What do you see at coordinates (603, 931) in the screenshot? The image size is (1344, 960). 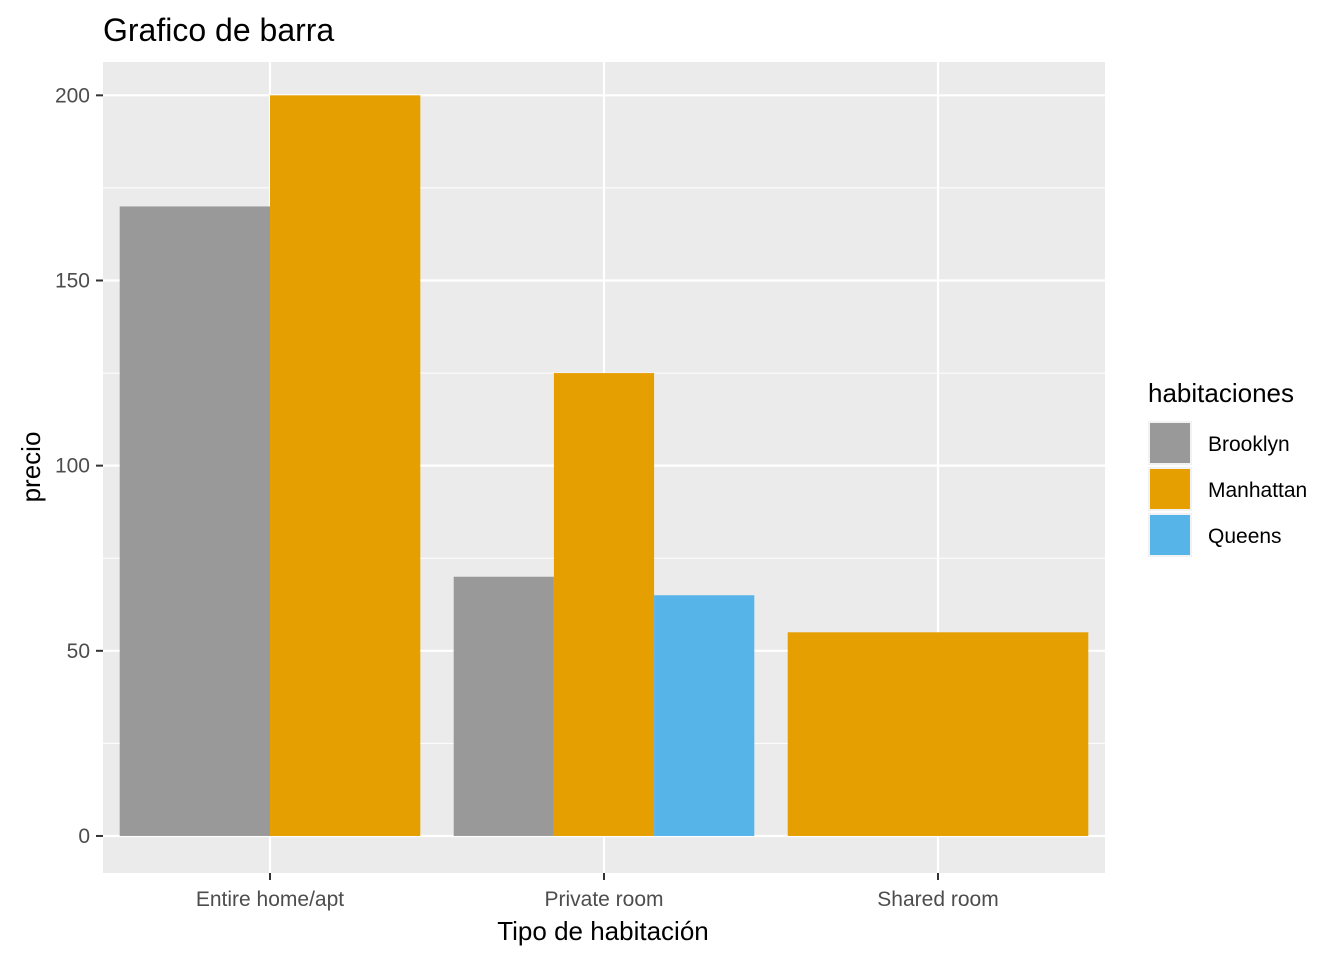 I see `x-axis-title: Tipo de habitación` at bounding box center [603, 931].